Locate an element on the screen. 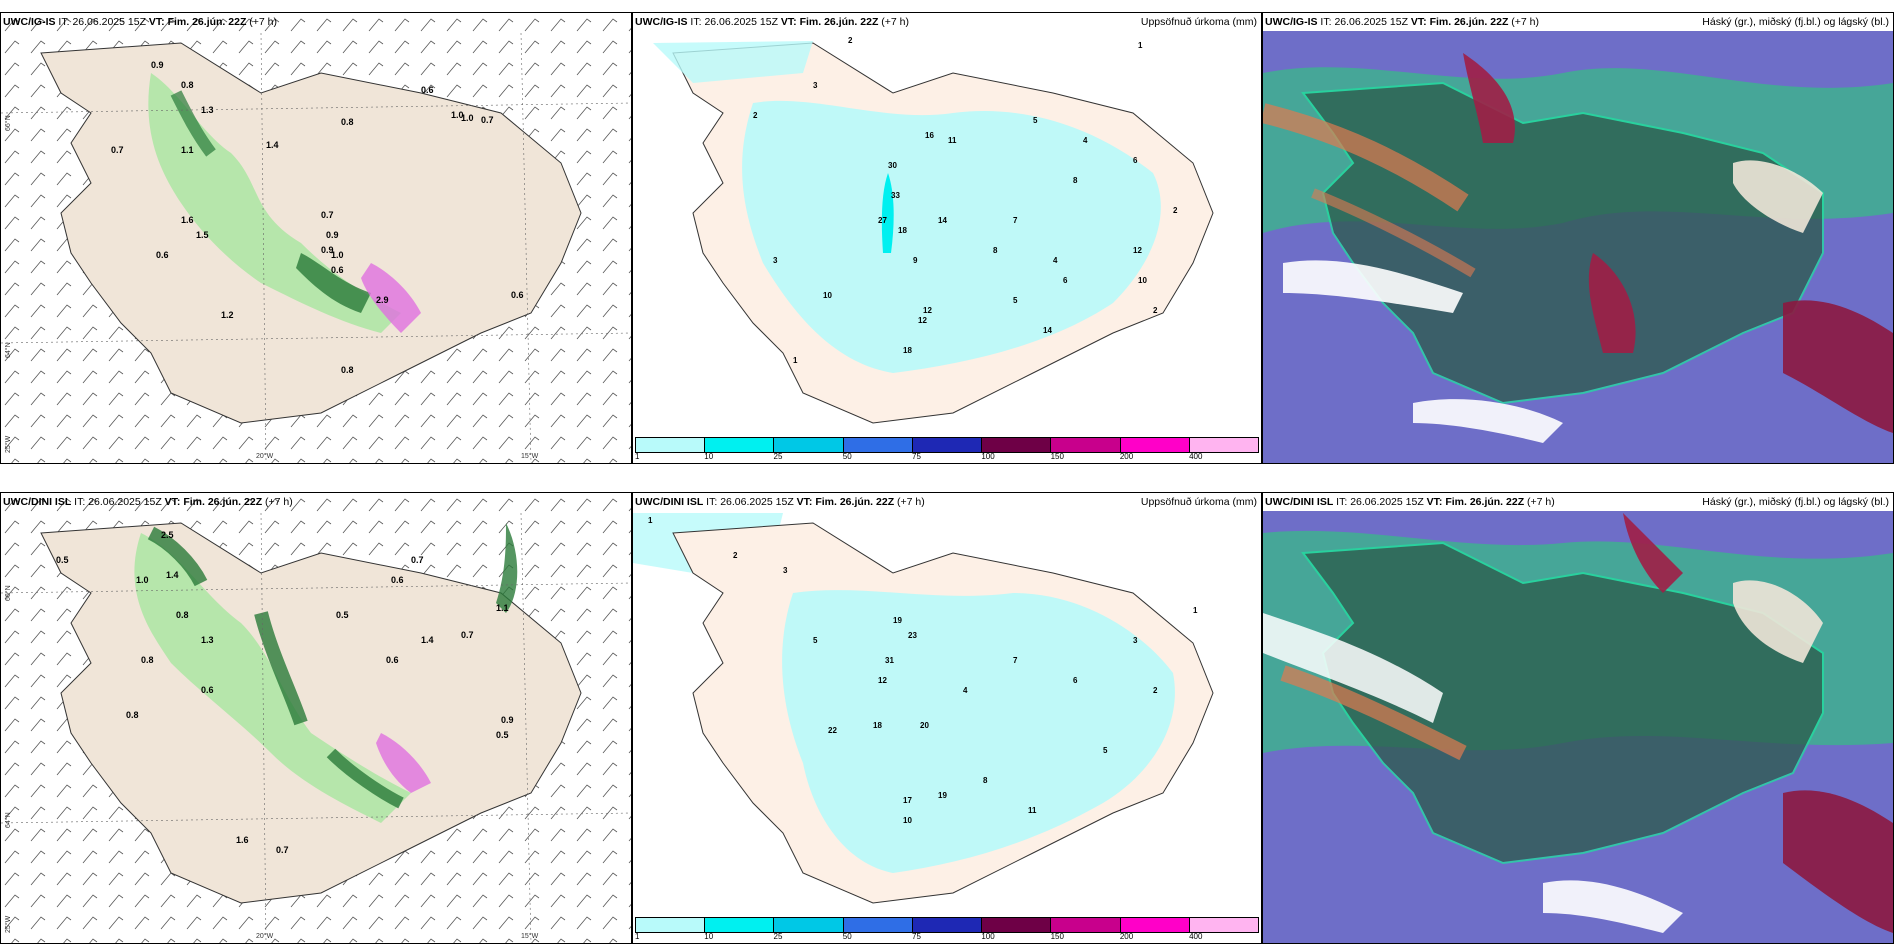 The width and height of the screenshot is (1900, 950). precip-value: 1 is located at coordinates (795, 360).